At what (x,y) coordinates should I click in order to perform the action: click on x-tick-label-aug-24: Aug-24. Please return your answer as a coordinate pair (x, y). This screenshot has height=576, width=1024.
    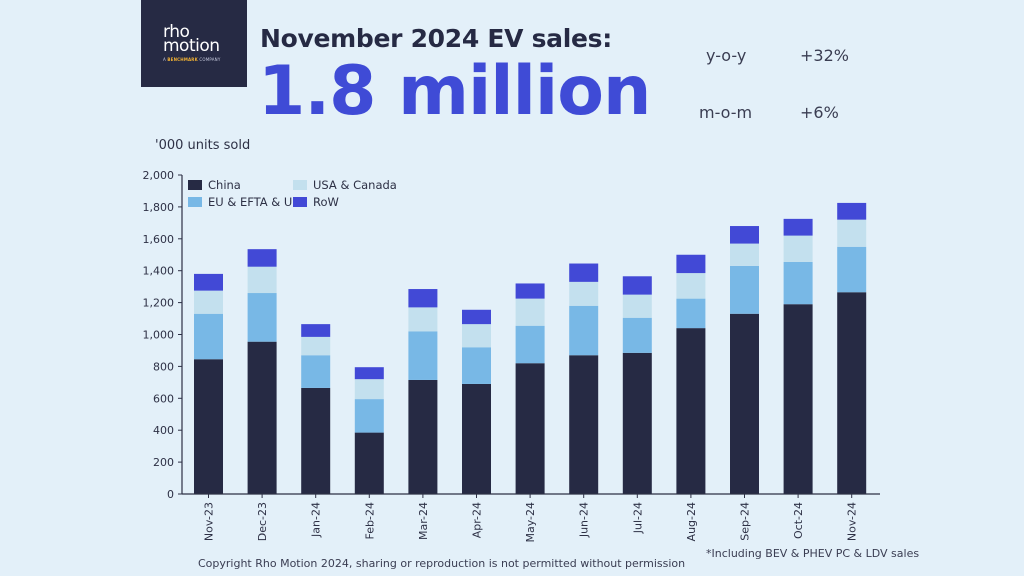
    Looking at the image, I should click on (691, 521).